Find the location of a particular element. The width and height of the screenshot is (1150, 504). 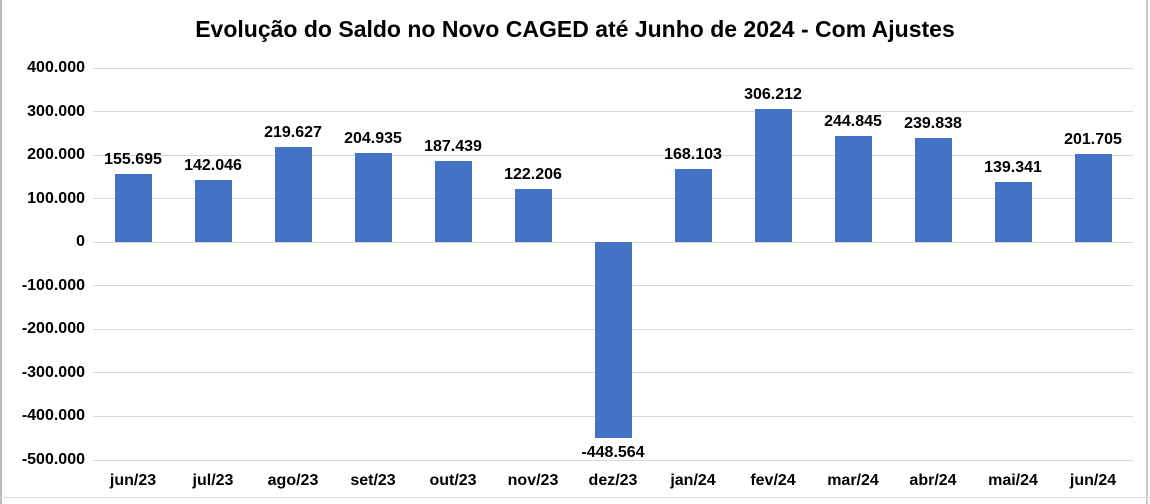

chart-bottom-border is located at coordinates (575, 497).